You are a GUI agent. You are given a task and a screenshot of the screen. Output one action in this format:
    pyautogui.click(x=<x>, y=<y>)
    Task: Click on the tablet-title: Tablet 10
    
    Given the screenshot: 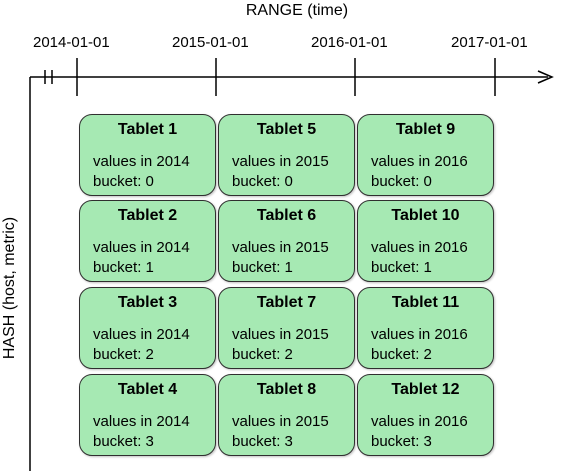 What is the action you would take?
    pyautogui.click(x=425, y=215)
    